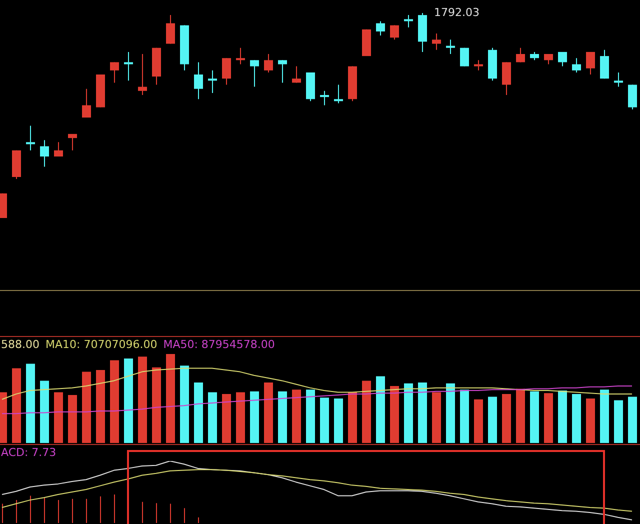 The width and height of the screenshot is (640, 524). Describe the element at coordinates (102, 344) in the screenshot. I see `series-label: MA10: 70707096.00` at that location.